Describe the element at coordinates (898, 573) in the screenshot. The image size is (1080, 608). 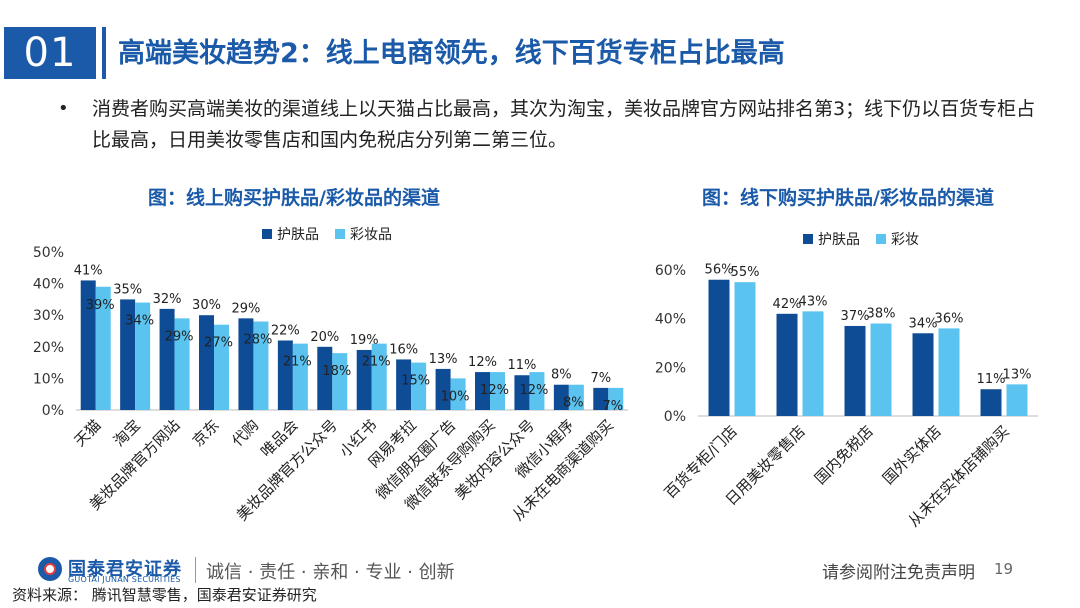
I see `disclaimer-link: 请参阅附注免责声明` at that location.